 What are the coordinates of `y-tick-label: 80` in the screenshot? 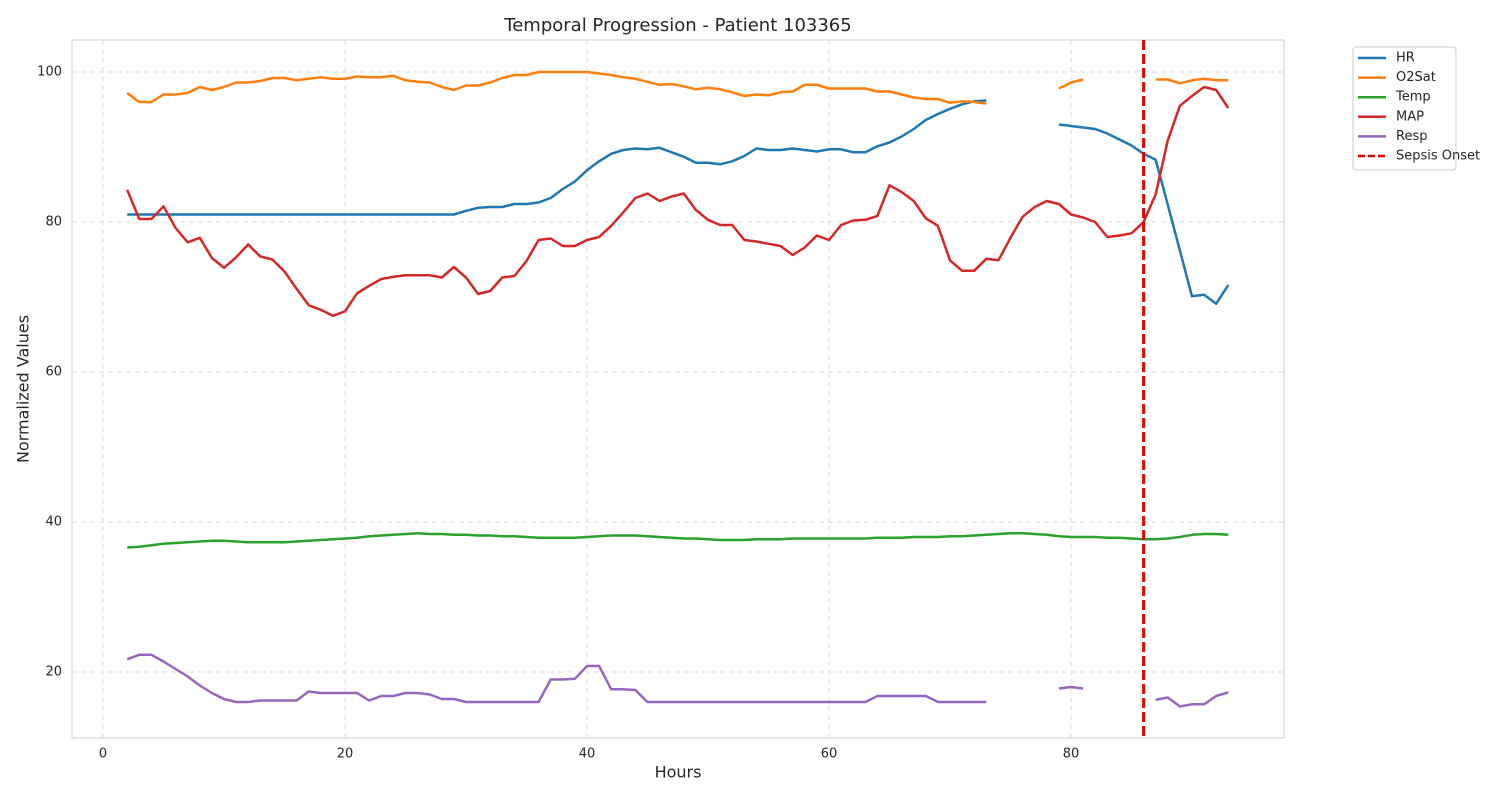 It's located at (53, 222).